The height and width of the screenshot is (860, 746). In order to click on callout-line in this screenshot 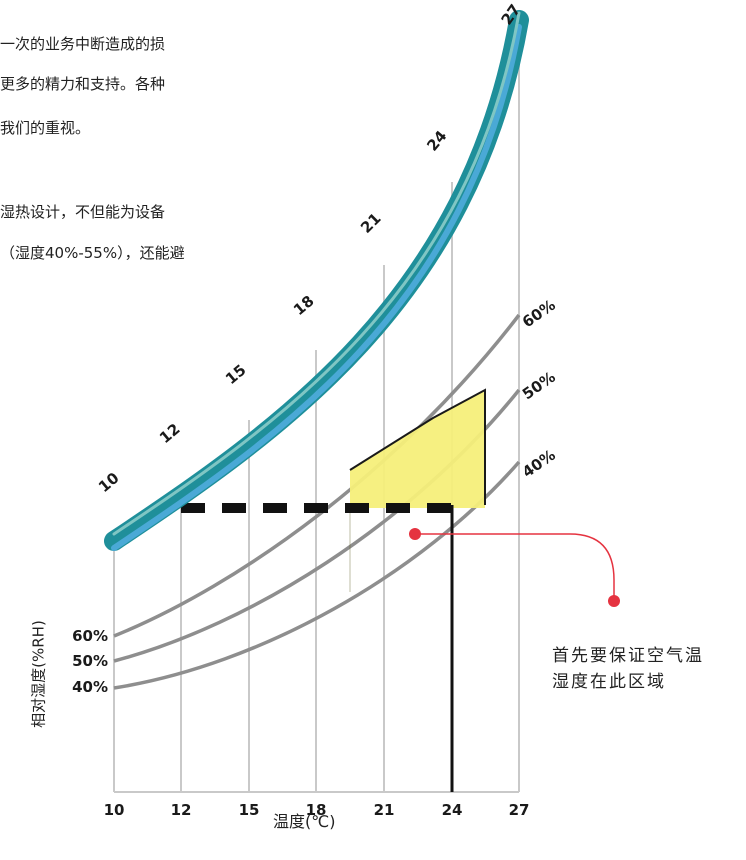, I will do `click(515, 566)`.